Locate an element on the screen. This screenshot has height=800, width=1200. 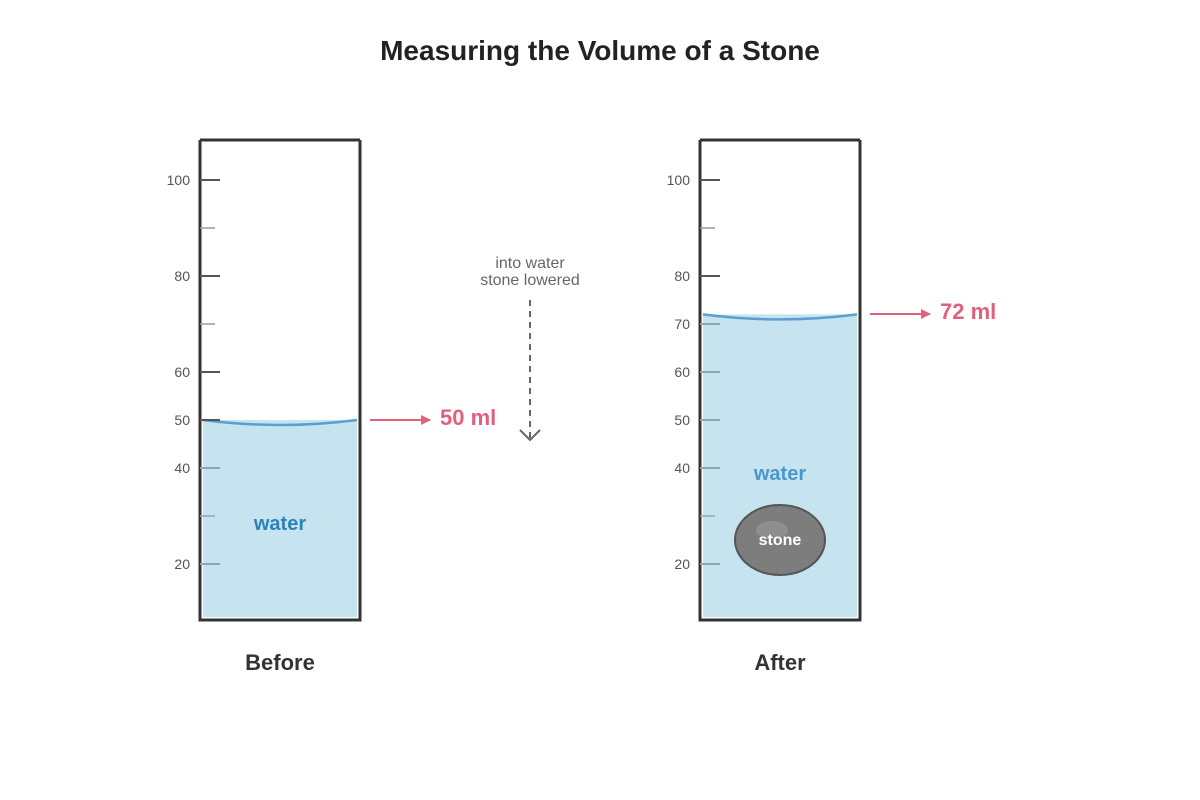
before-water is located at coordinates (280, 518).